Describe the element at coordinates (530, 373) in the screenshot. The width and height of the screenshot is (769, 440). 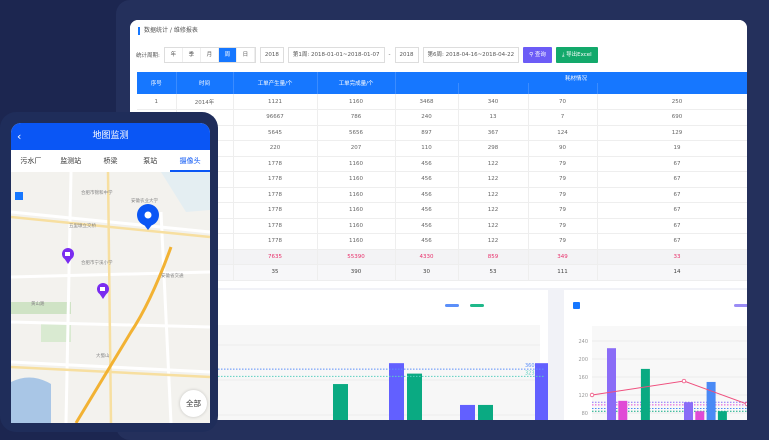
I see `reference-label: 323` at that location.